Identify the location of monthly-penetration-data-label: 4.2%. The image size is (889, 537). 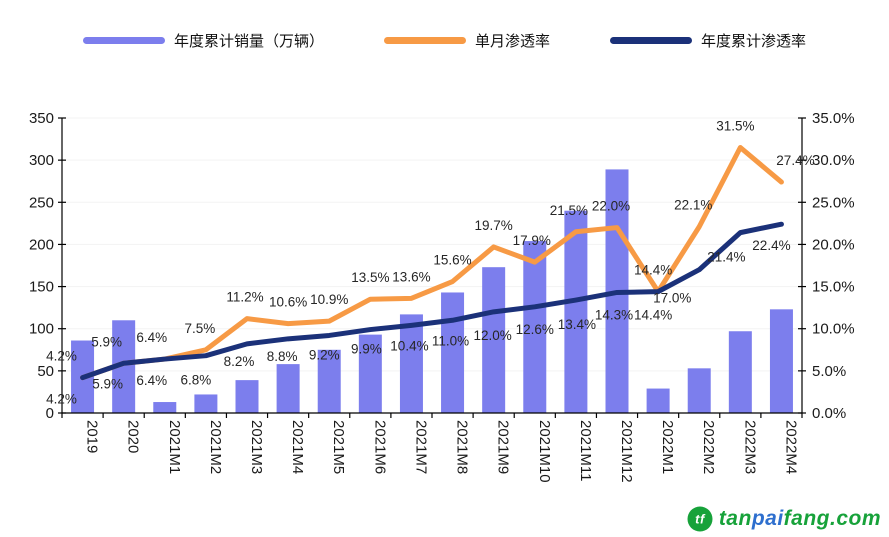
(61, 356).